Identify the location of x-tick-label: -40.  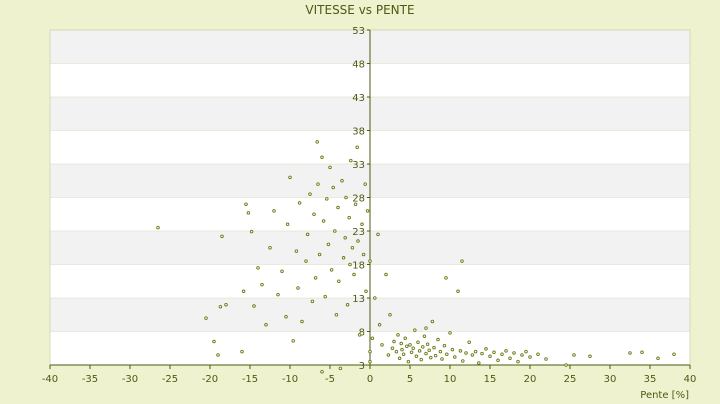
(50, 379).